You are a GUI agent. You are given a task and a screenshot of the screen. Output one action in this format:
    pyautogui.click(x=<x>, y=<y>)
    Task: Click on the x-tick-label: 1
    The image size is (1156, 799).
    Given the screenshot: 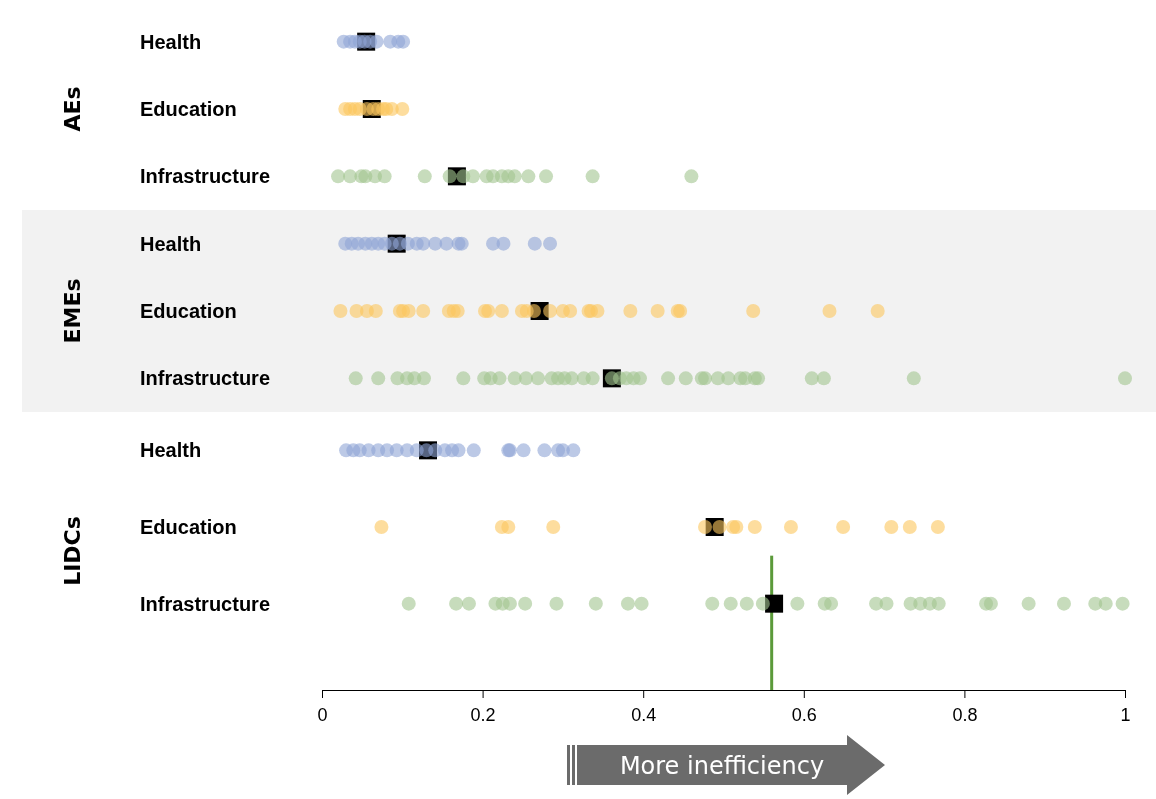 What is the action you would take?
    pyautogui.click(x=1125, y=714)
    